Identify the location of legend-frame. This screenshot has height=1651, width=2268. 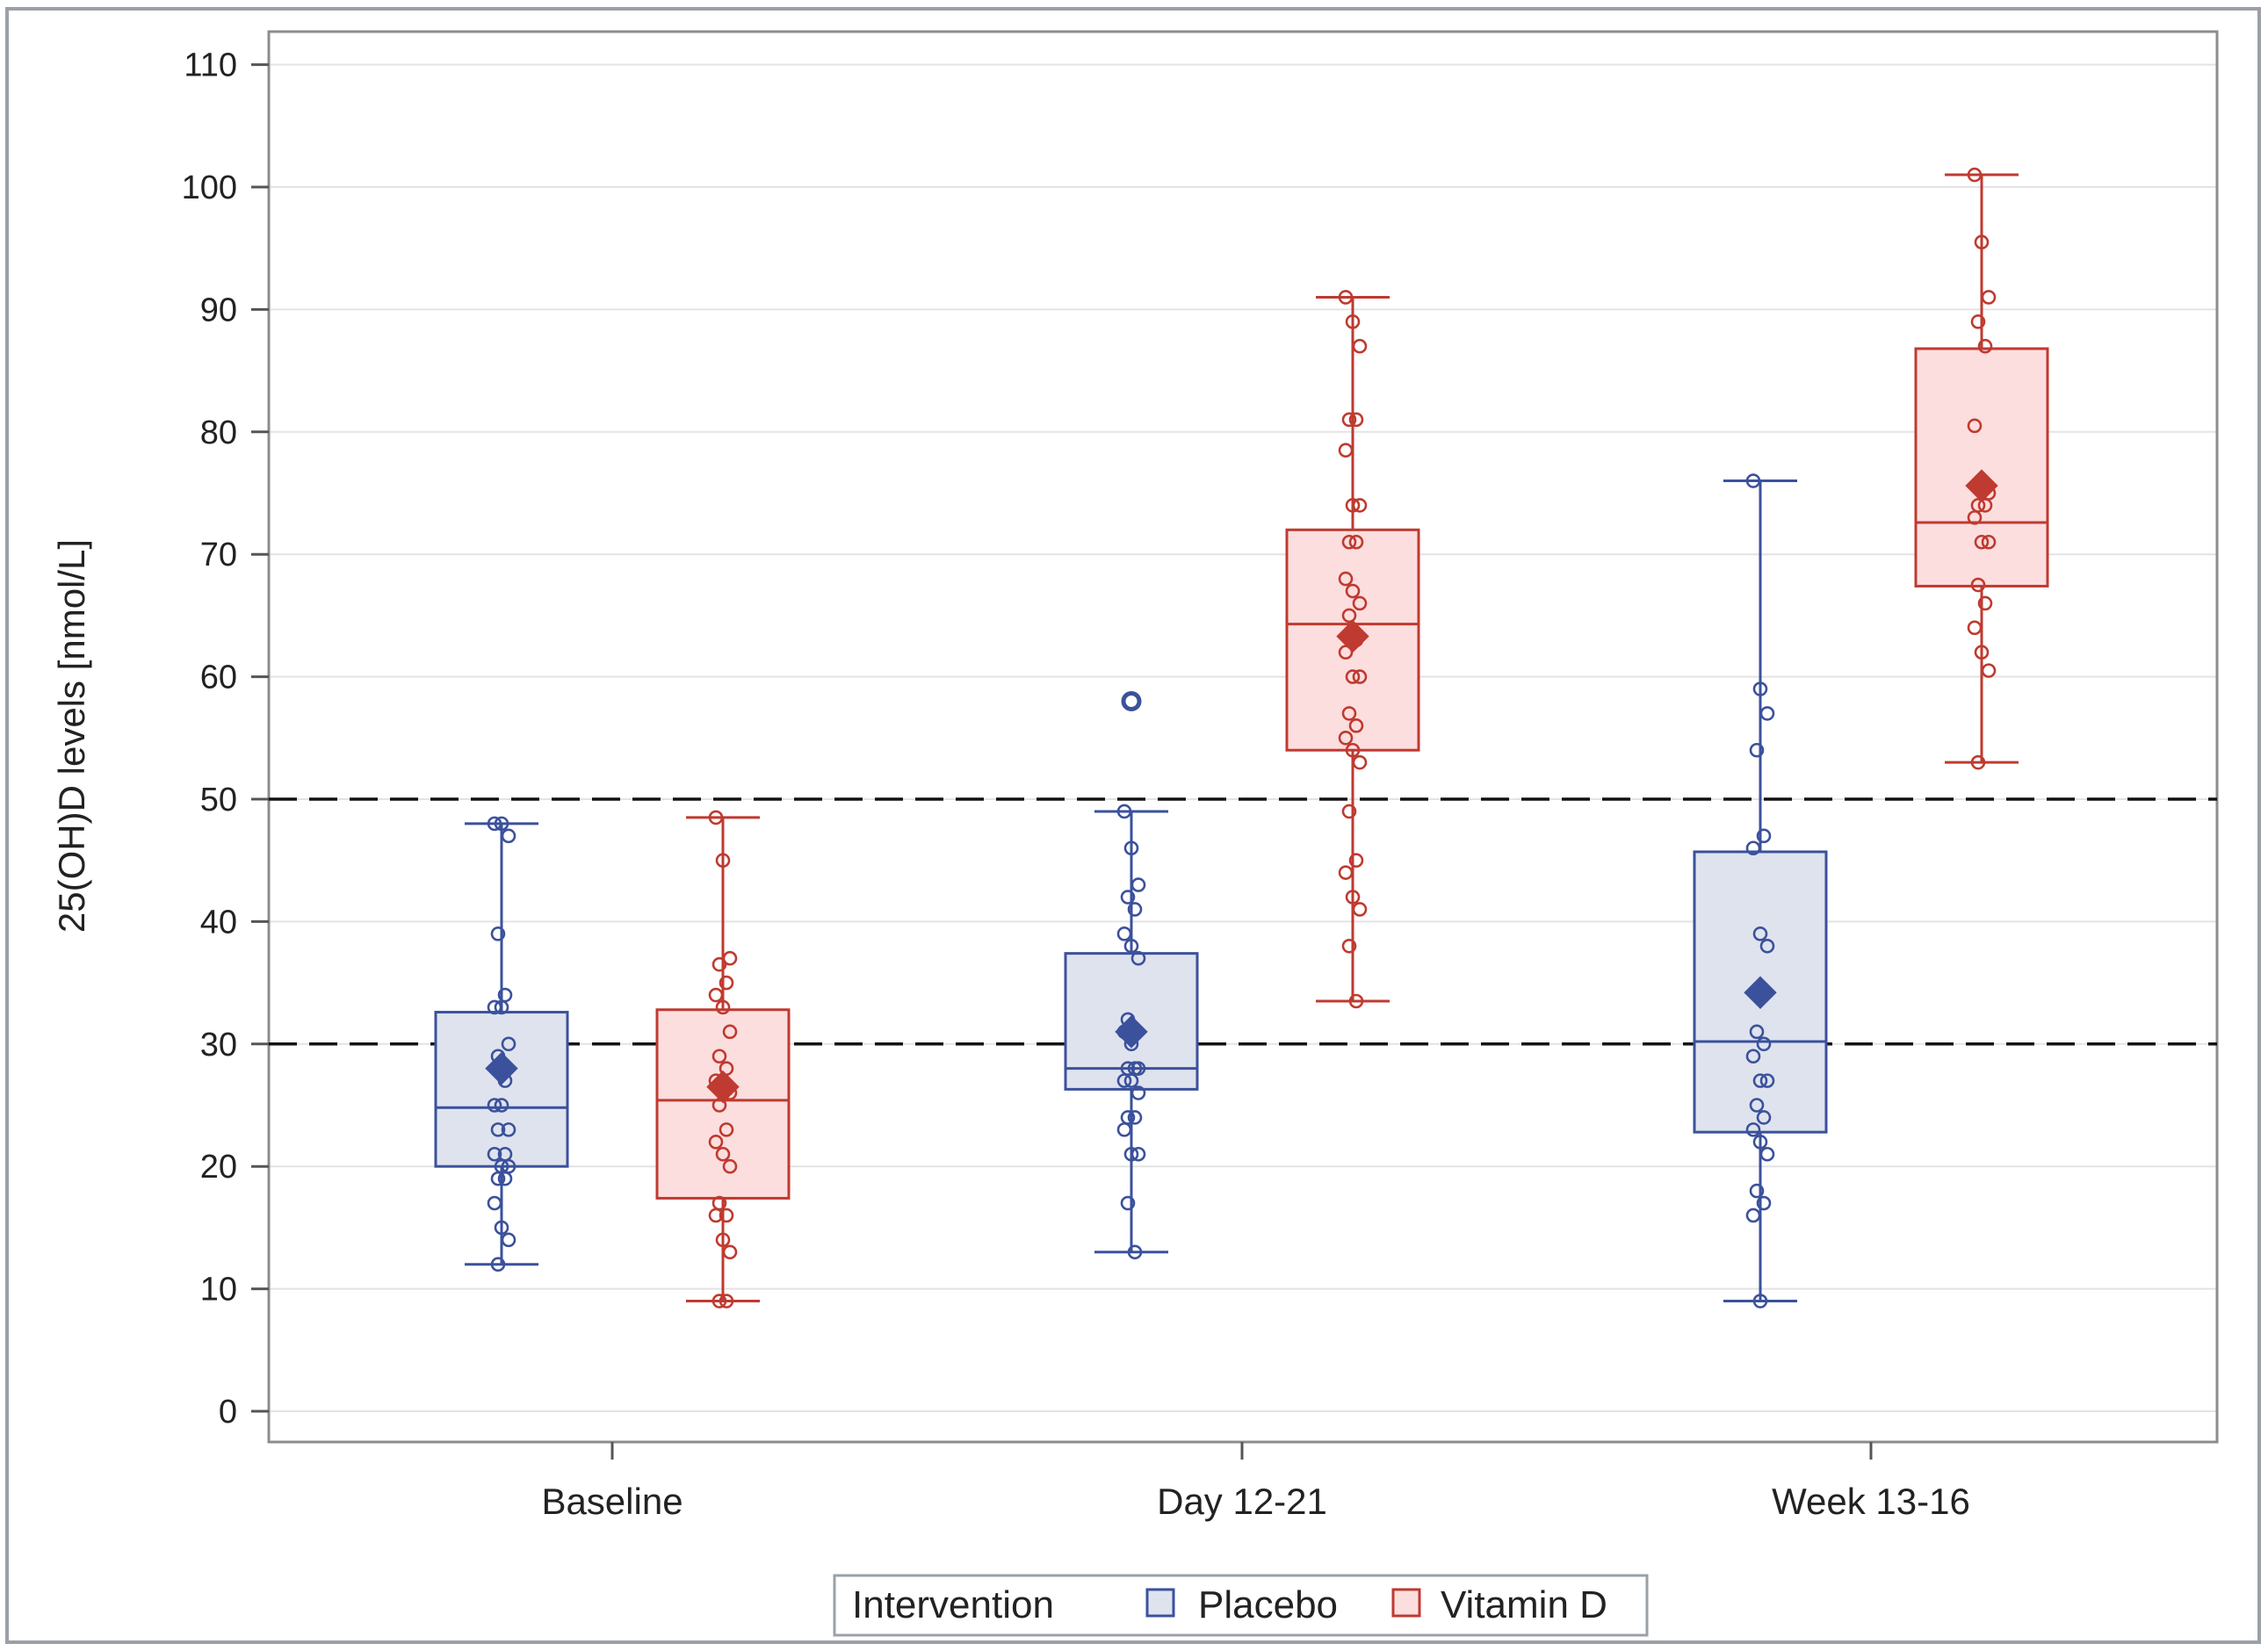
(1241, 1605).